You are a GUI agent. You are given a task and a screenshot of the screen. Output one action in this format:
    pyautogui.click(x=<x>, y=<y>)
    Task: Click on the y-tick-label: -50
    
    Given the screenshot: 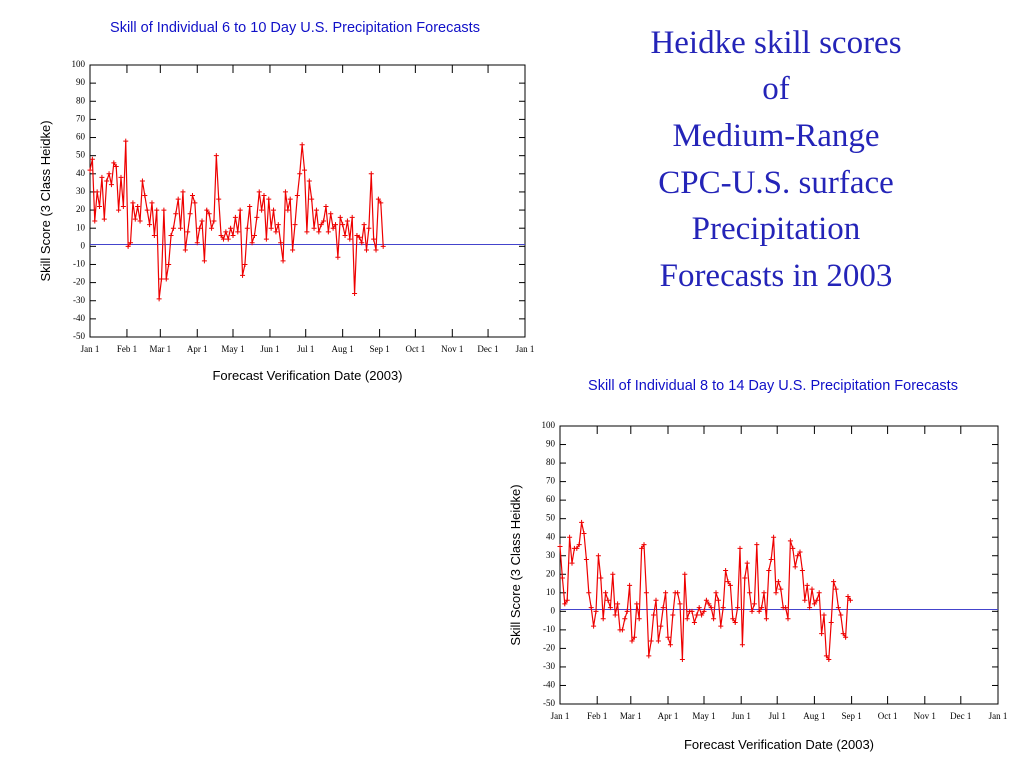 What is the action you would take?
    pyautogui.click(x=79, y=336)
    